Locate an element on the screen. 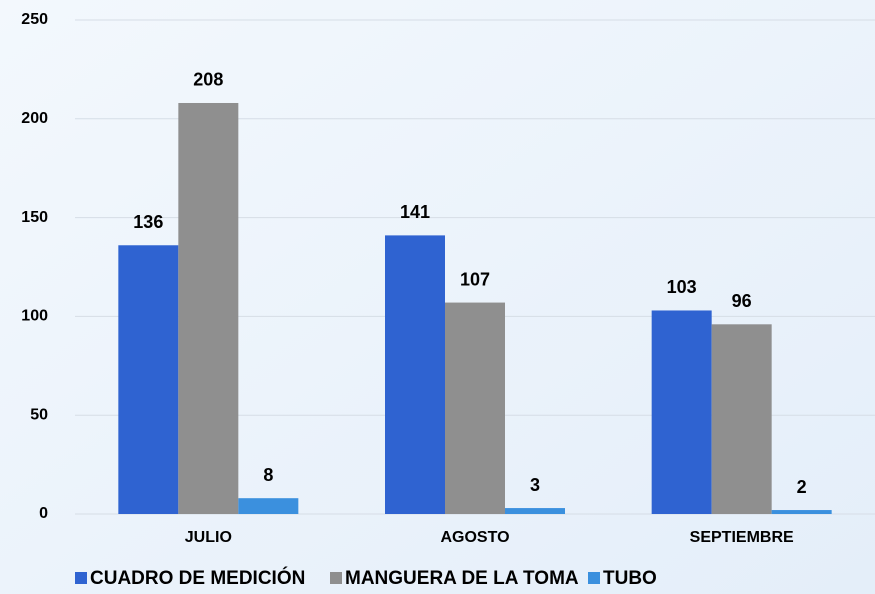  legend-label: MANGUERA DE LA TOMA is located at coordinates (462, 578).